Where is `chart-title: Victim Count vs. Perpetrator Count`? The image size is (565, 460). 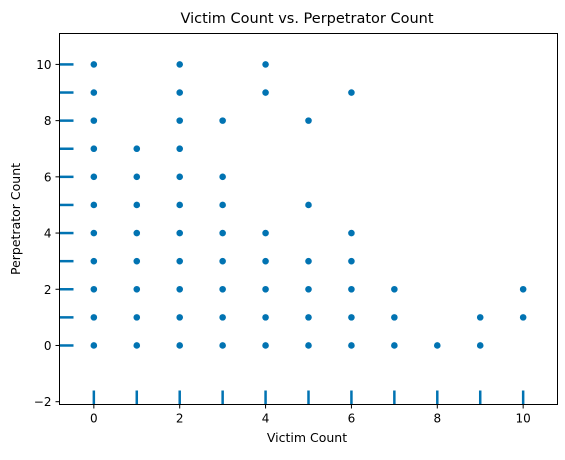 chart-title: Victim Count vs. Perpetrator Count is located at coordinates (306, 19).